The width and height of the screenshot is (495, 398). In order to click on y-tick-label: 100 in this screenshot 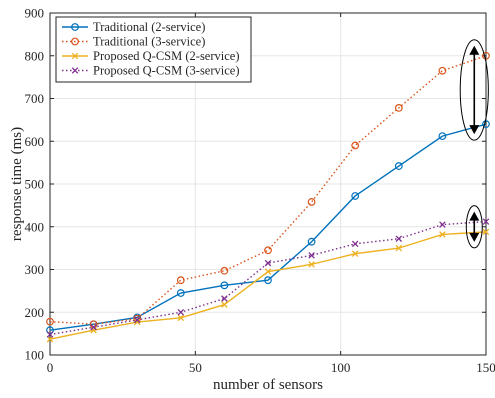, I will do `click(35, 355)`.